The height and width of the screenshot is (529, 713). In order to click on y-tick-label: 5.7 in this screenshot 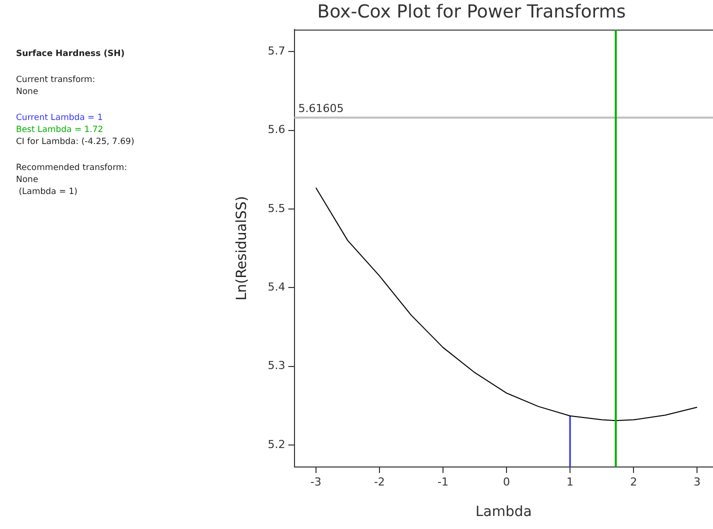, I will do `click(277, 51)`.